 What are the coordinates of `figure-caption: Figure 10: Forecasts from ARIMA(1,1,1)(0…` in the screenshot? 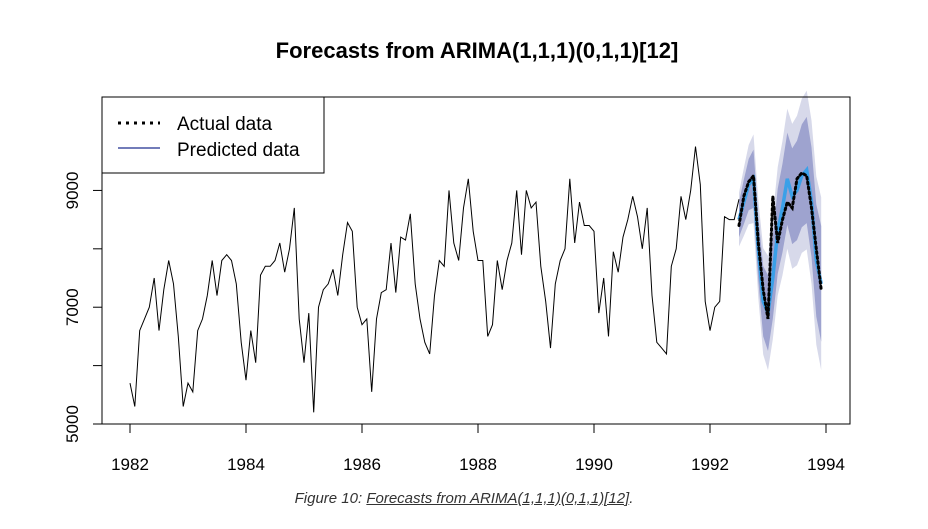 It's located at (464, 498).